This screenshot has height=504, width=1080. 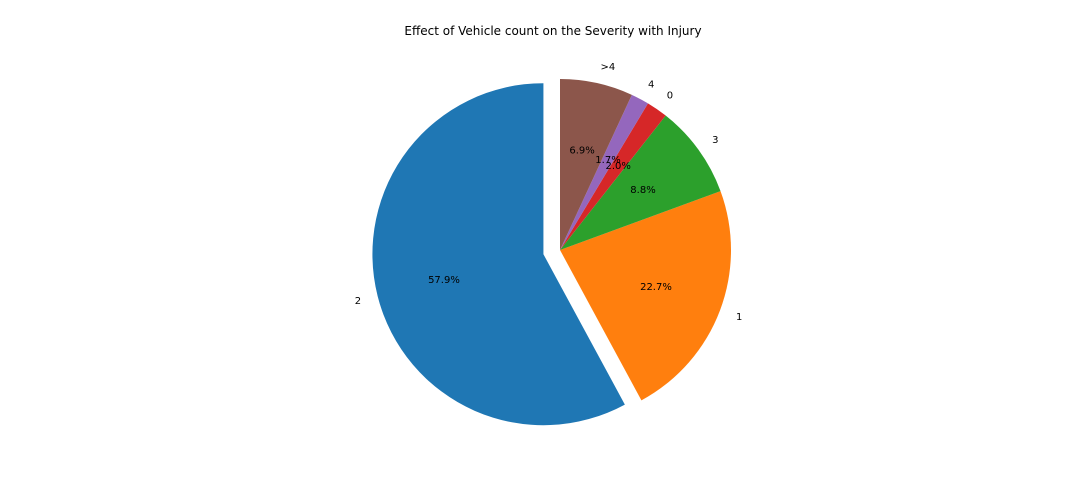 I want to click on category-label-gt4: >4, so click(x=607, y=67).